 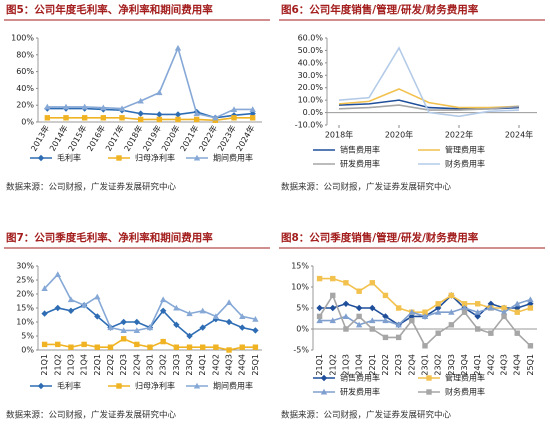 I want to click on y-tick-label: 0.0%, so click(x=313, y=112).